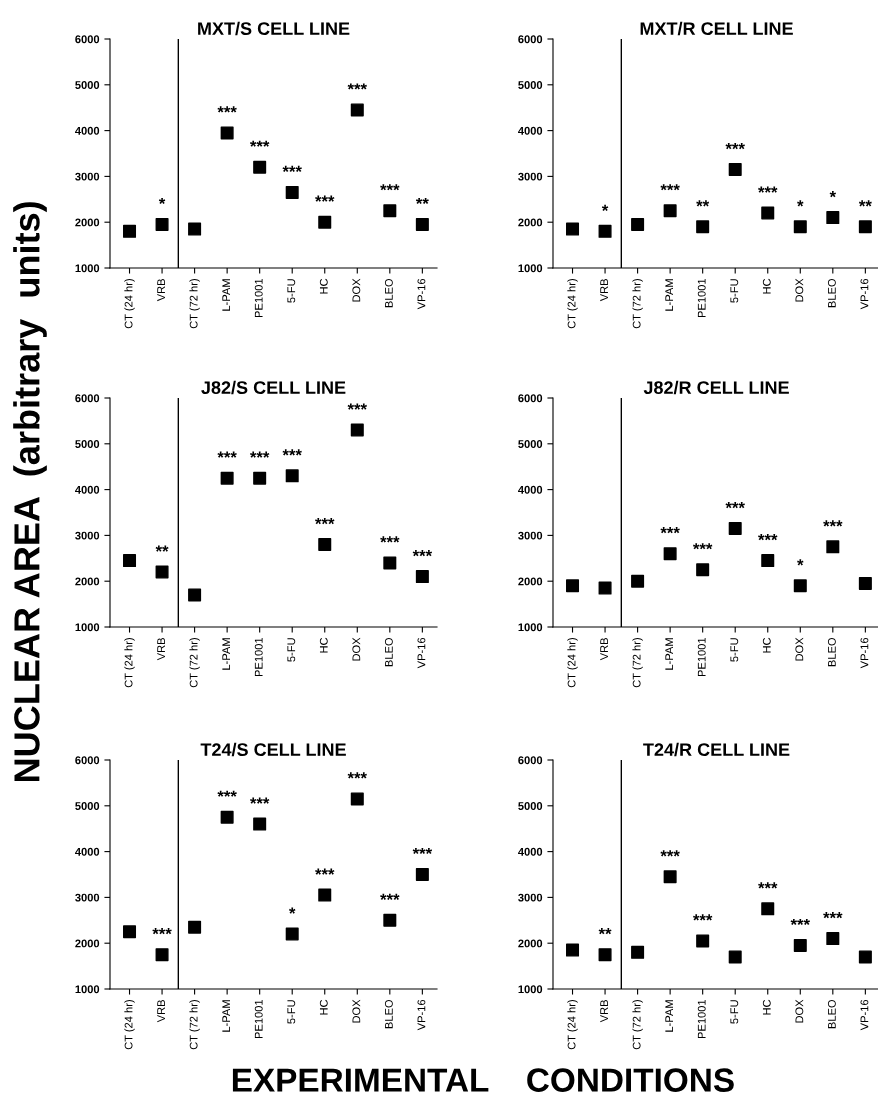 This screenshot has height=1118, width=878. Describe the element at coordinates (274, 28) in the screenshot. I see `chart-title: MXT/S CELL LINE` at that location.